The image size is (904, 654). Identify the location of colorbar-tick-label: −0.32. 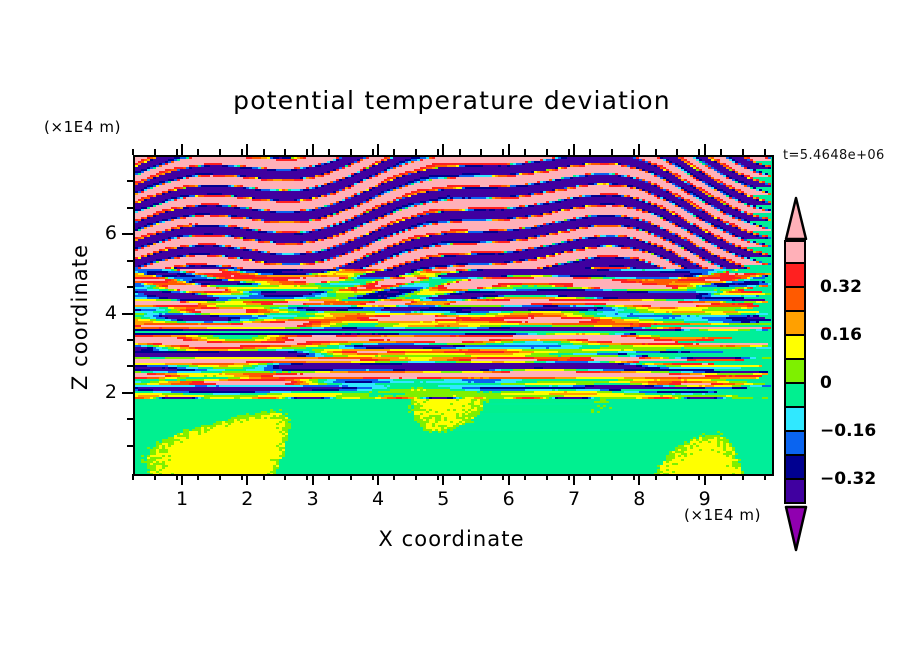
(848, 479).